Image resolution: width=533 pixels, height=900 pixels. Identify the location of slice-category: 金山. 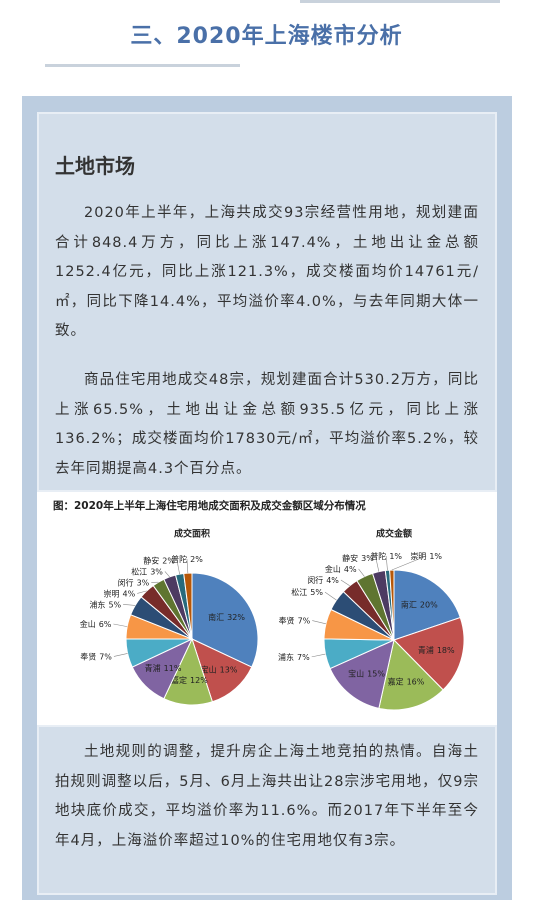
(88, 624).